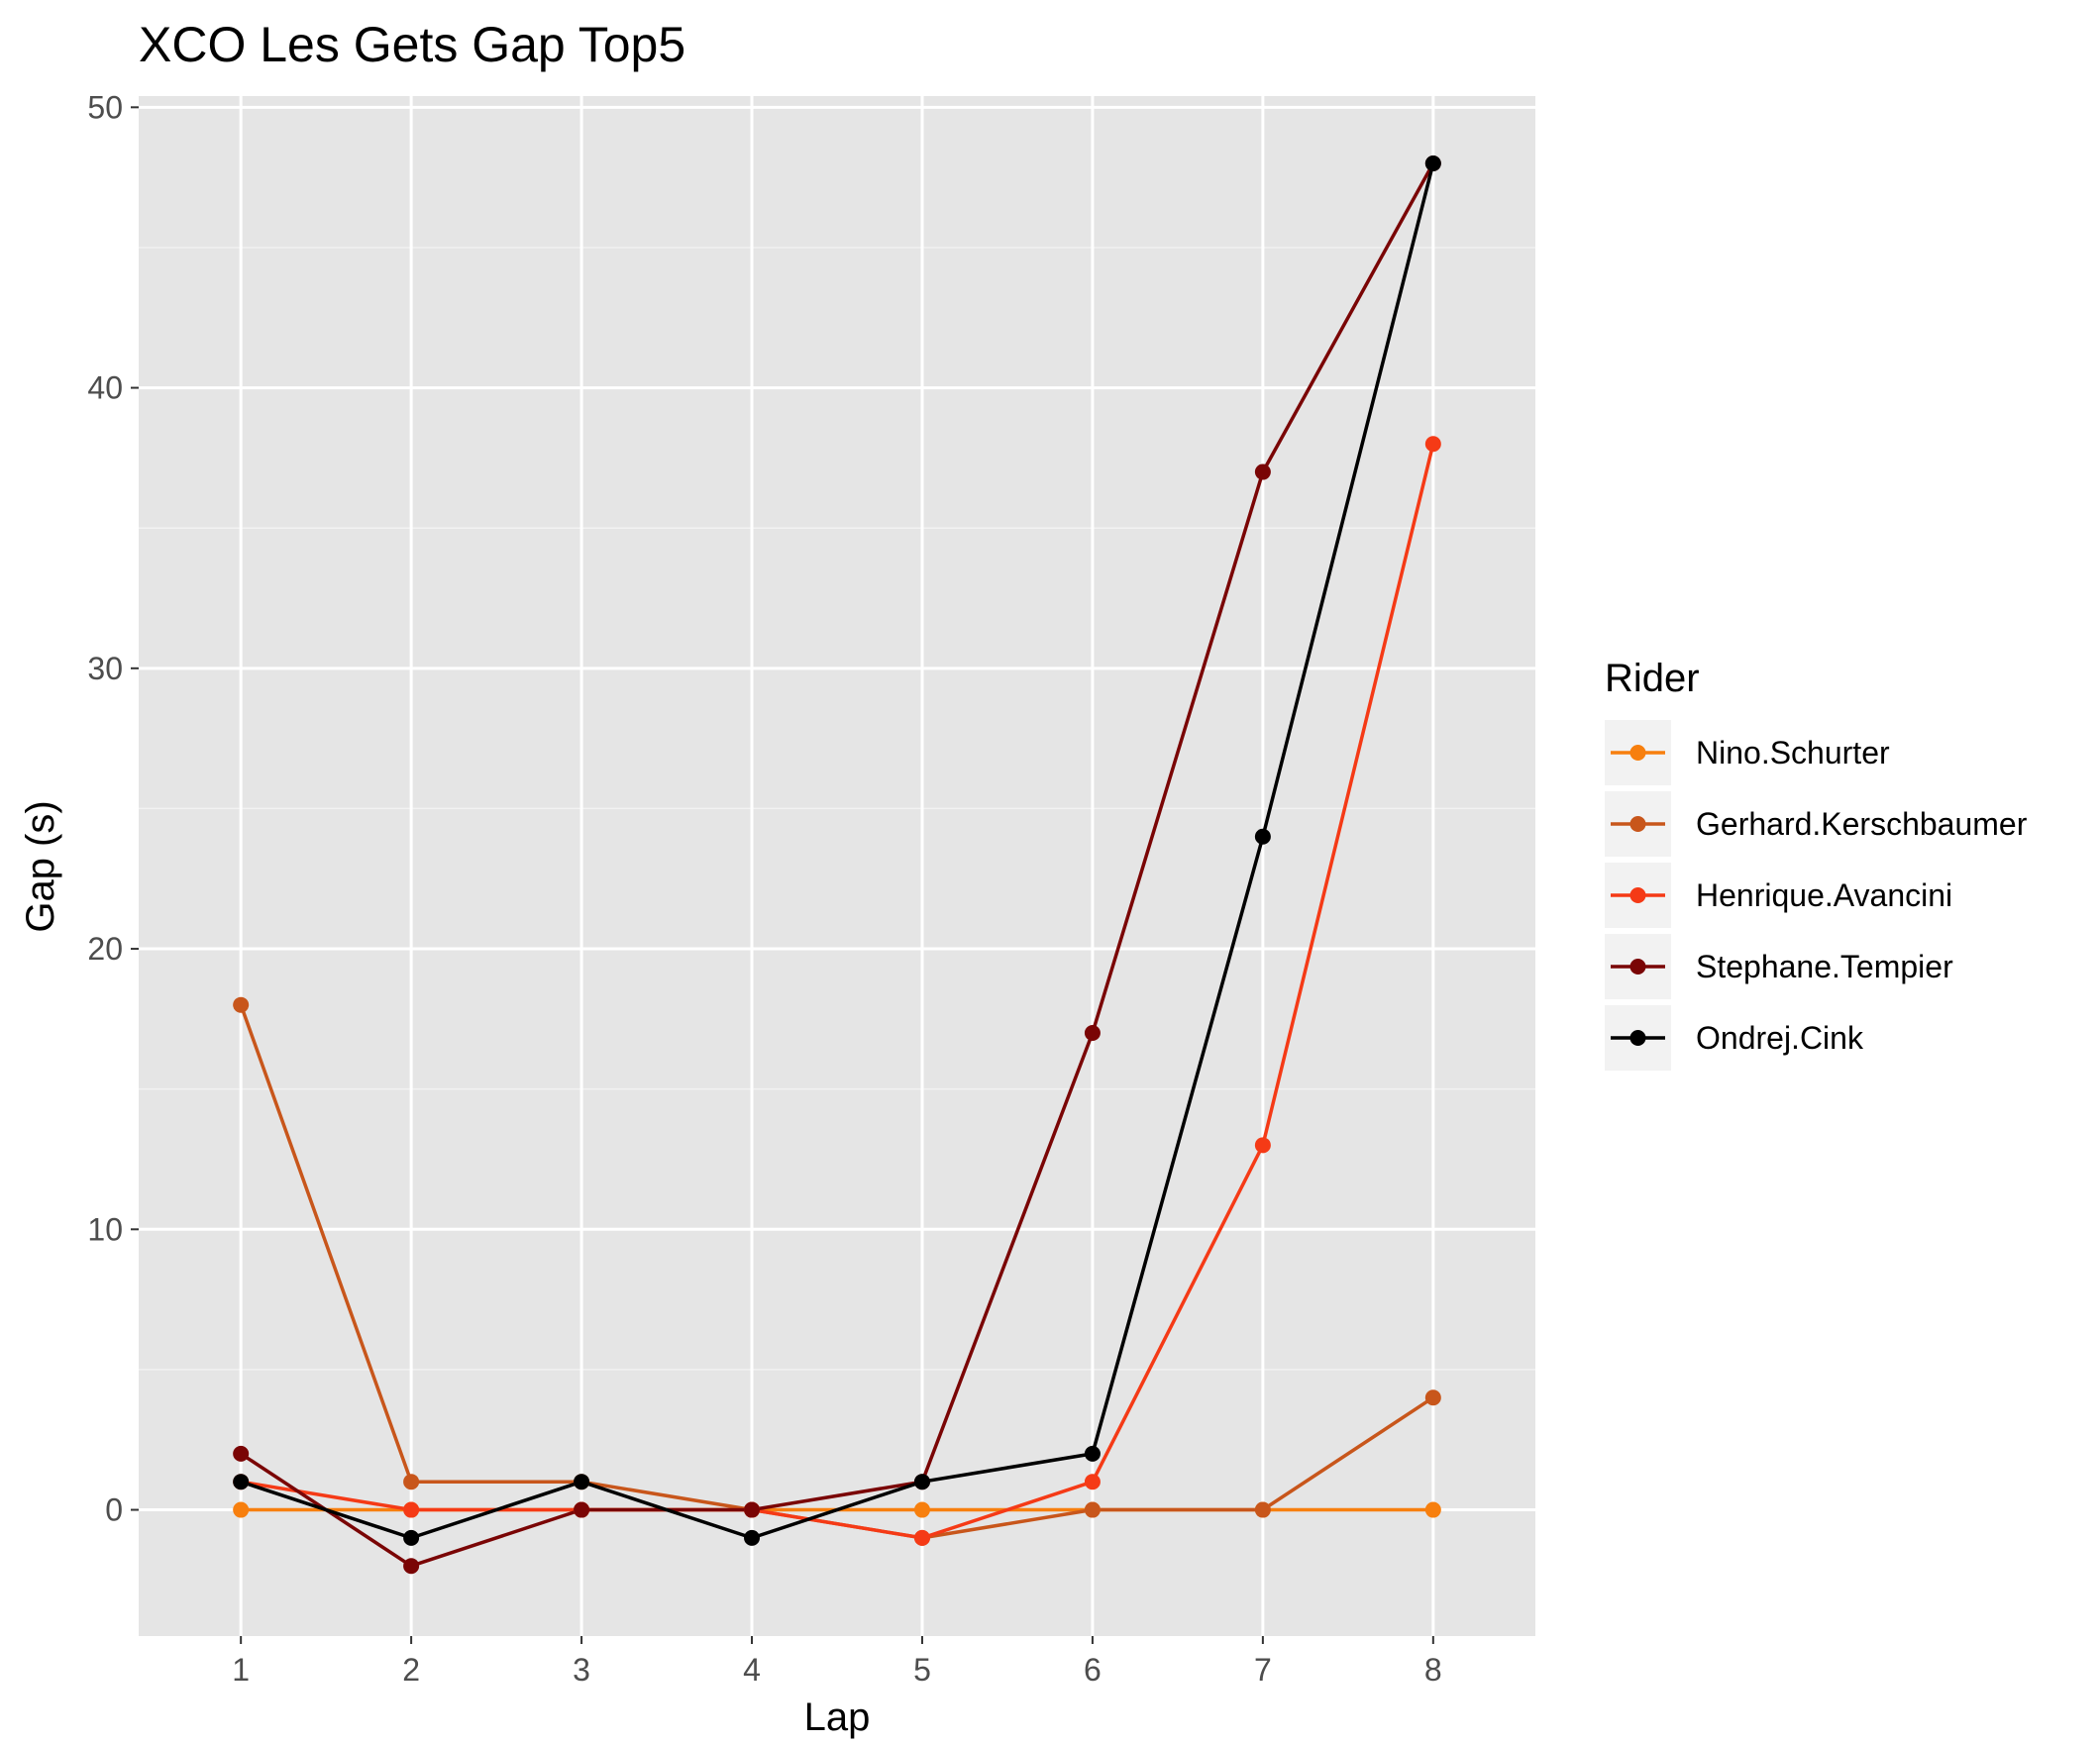 Image resolution: width=2100 pixels, height=1745 pixels. I want to click on y-tick-label: 30, so click(105, 668).